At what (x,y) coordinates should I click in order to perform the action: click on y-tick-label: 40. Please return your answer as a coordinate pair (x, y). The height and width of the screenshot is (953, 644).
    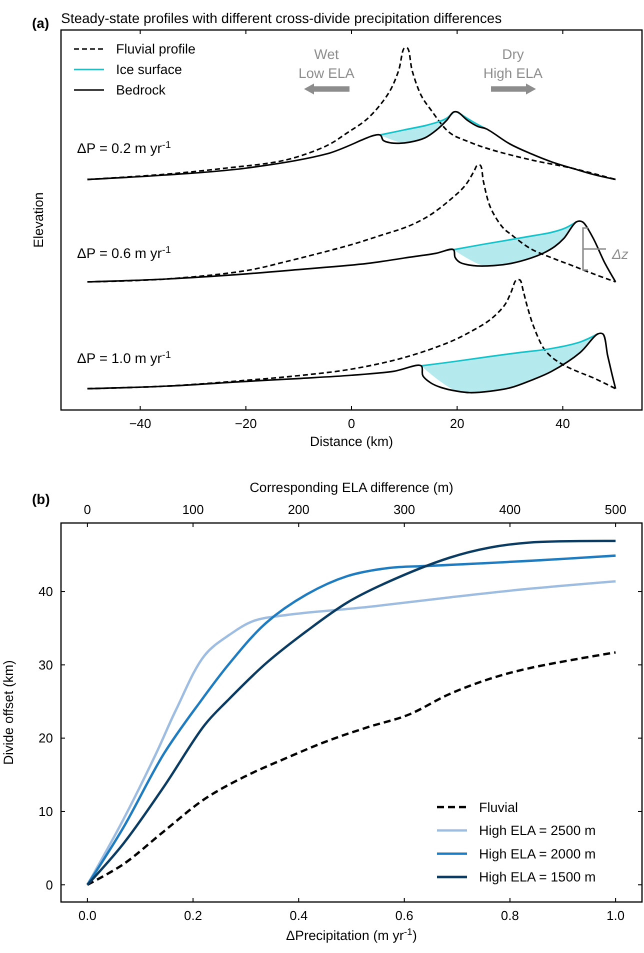
    Looking at the image, I should click on (45, 592).